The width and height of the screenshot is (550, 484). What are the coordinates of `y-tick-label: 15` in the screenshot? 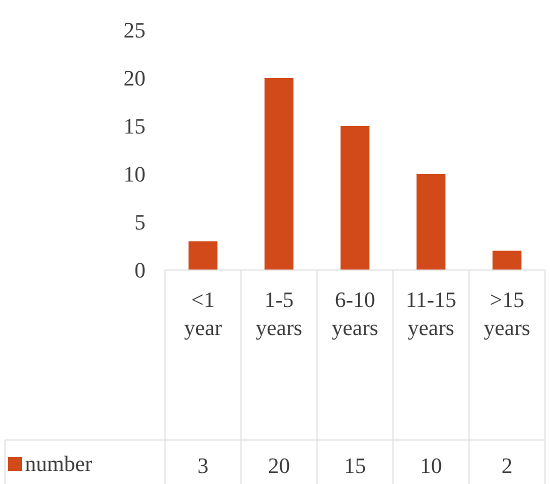 It's located at (135, 126).